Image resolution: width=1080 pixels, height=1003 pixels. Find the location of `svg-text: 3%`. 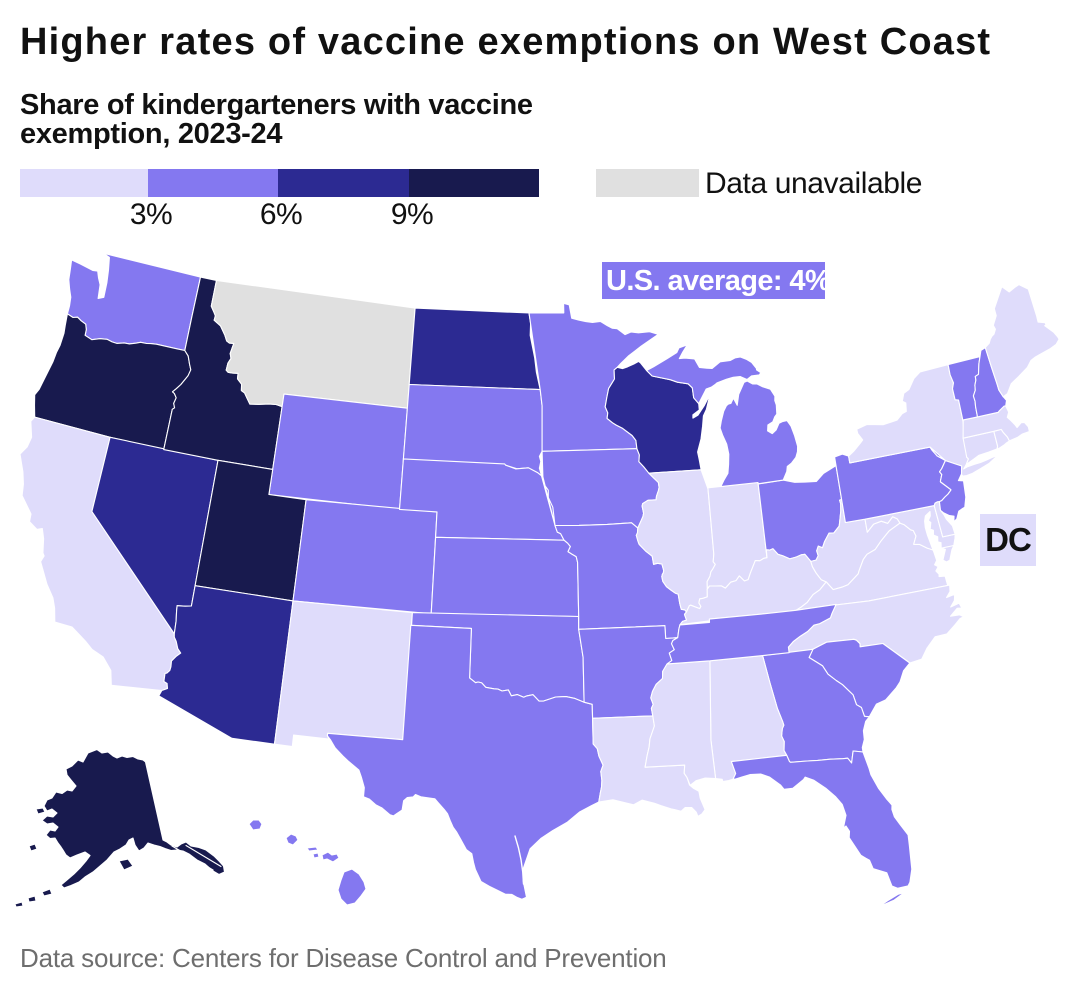

svg-text: 3% is located at coordinates (151, 214).